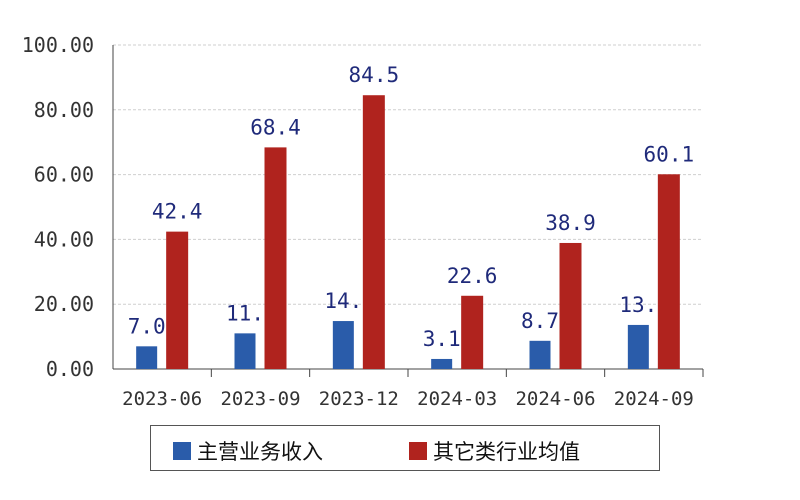  I want to click on data-label: 3.1, so click(442, 339).